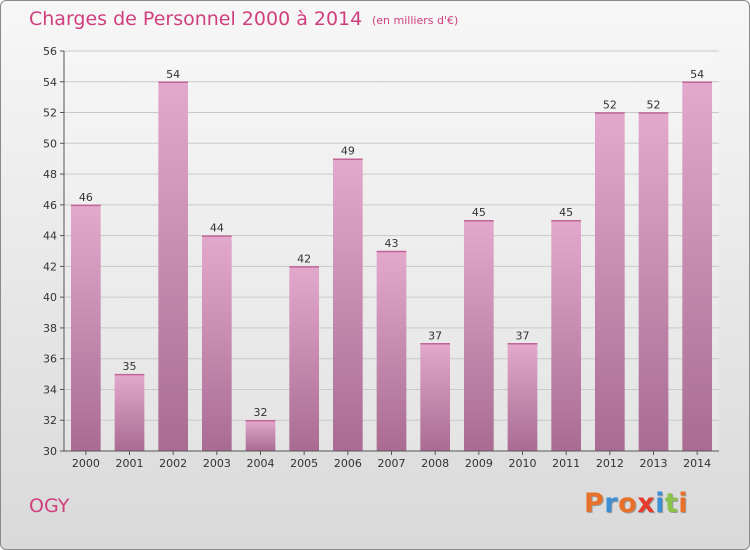 This screenshot has width=750, height=550. What do you see at coordinates (392, 243) in the screenshot?
I see `value-label: 43` at bounding box center [392, 243].